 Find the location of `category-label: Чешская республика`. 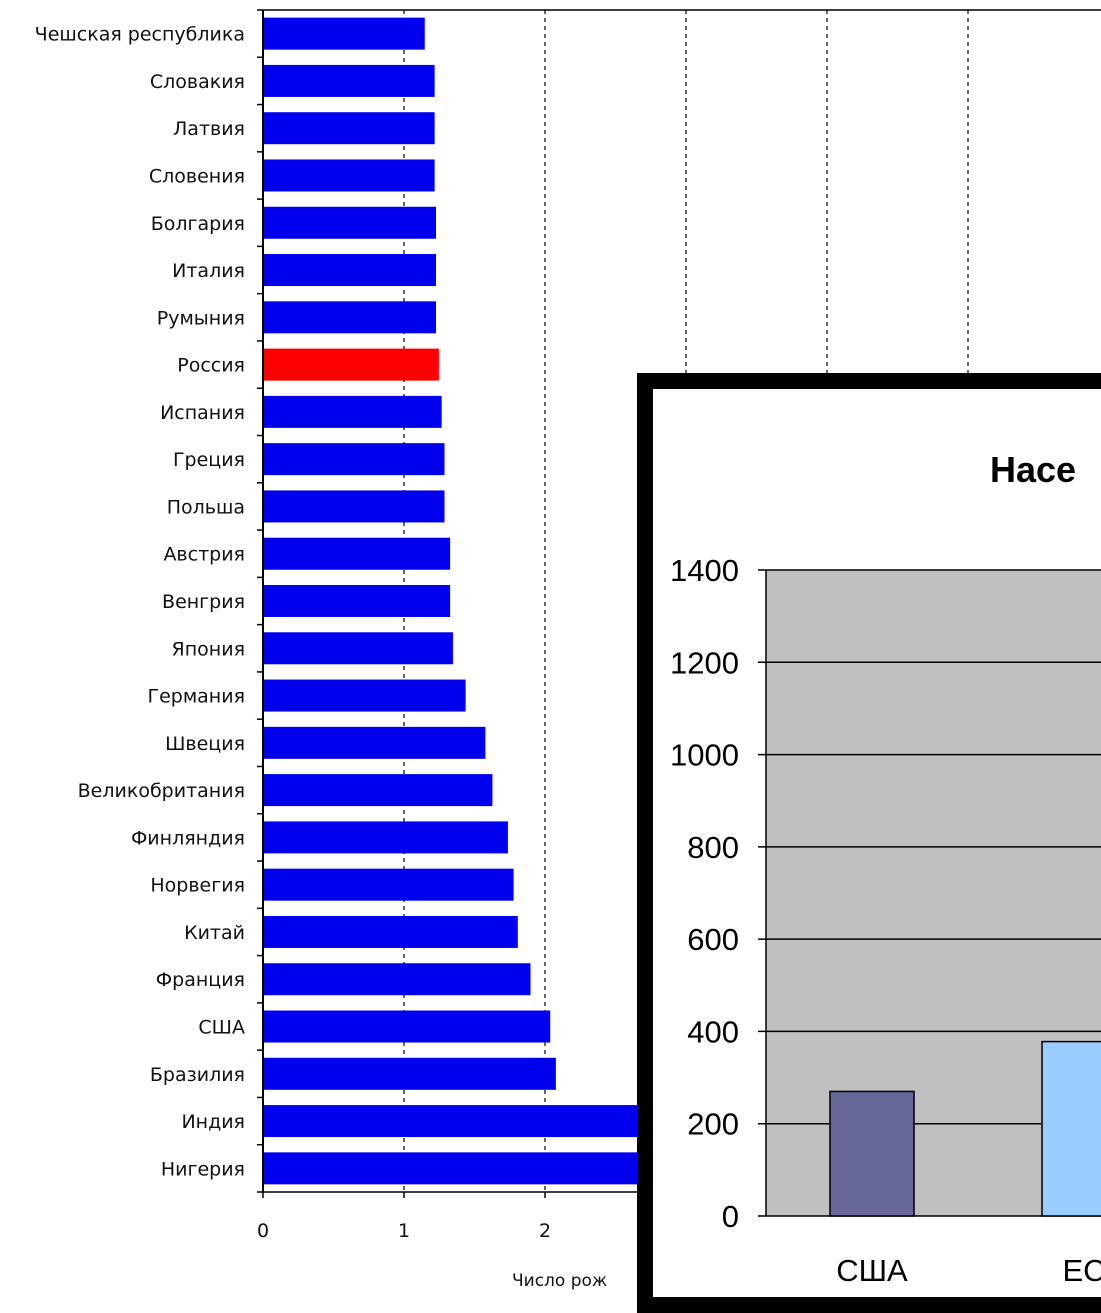

category-label: Чешская республика is located at coordinates (140, 35).